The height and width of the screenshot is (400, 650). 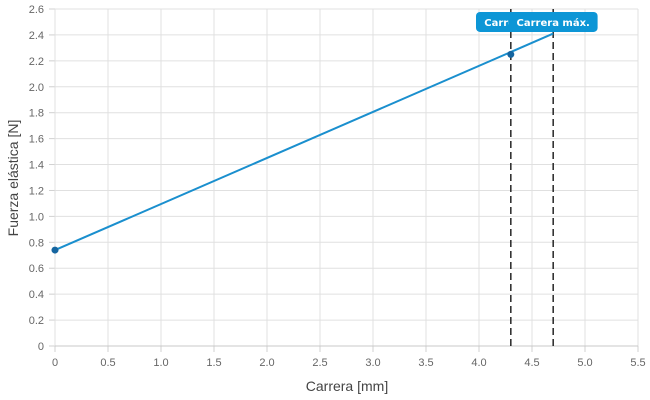 What do you see at coordinates (319, 363) in the screenshot?
I see `x-tick-label: 2.5` at bounding box center [319, 363].